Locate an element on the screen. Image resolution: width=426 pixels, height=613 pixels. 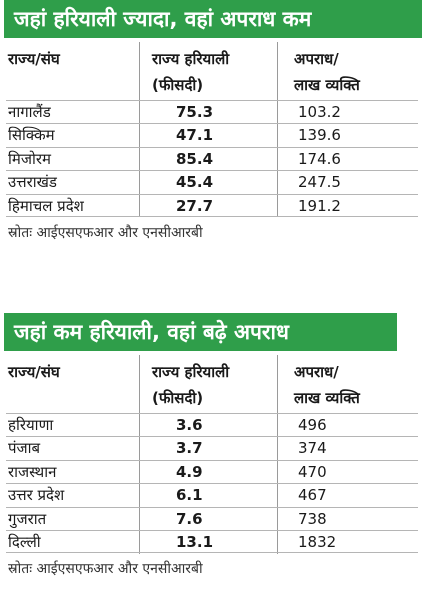
cell-crime: 1832 is located at coordinates (317, 541).